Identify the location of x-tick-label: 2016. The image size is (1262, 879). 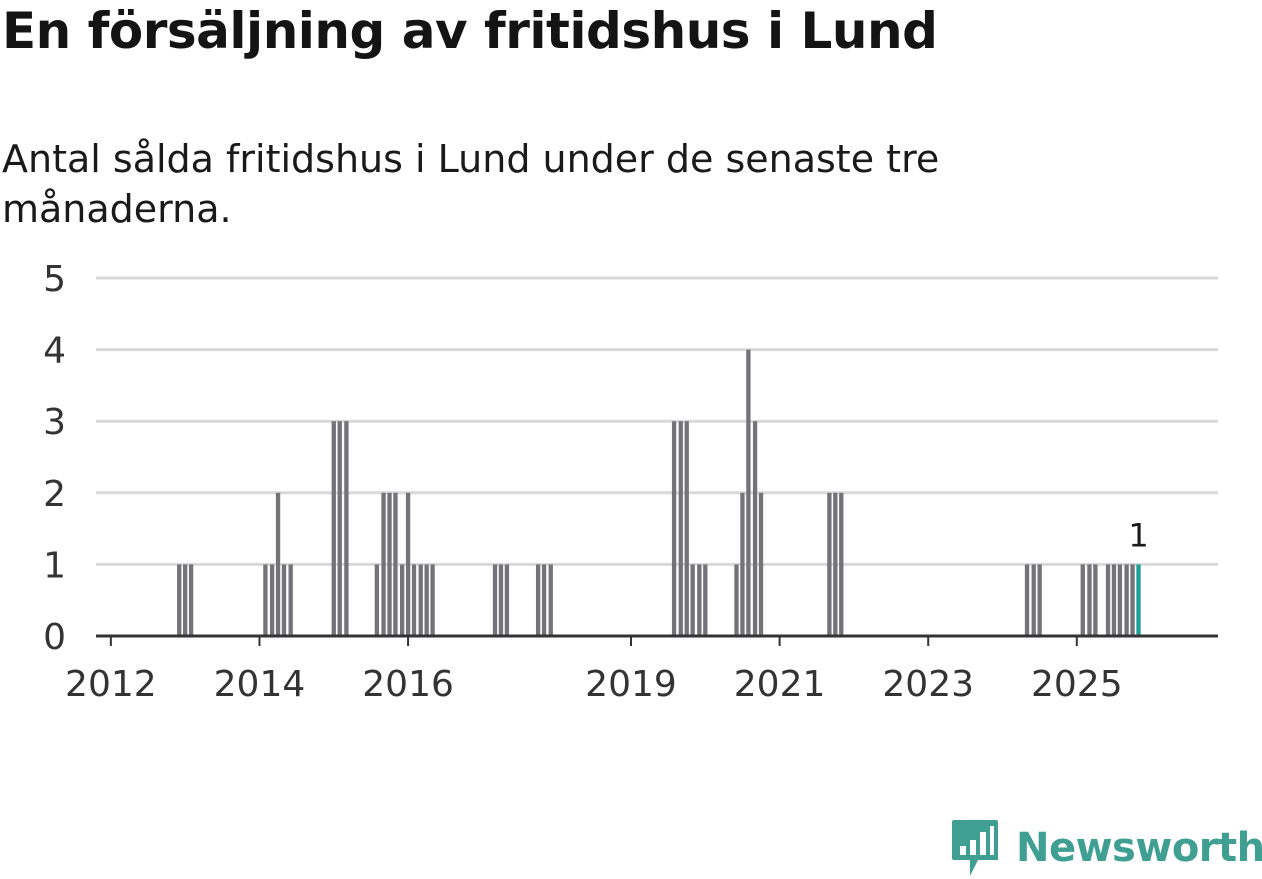
(408, 684).